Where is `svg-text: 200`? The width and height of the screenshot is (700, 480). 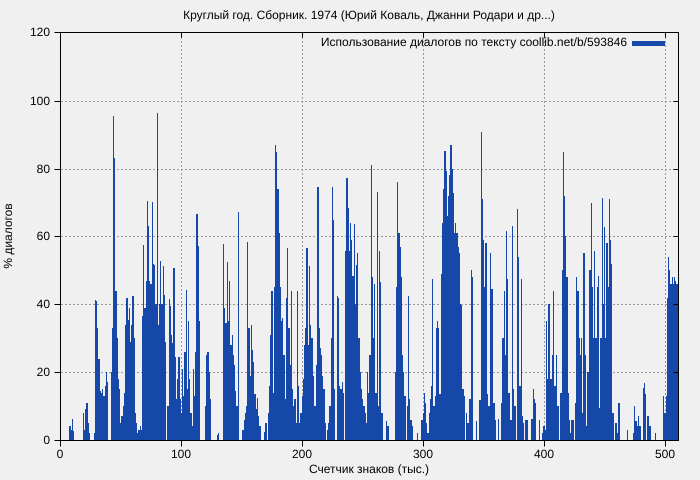
svg-text: 200 is located at coordinates (302, 454).